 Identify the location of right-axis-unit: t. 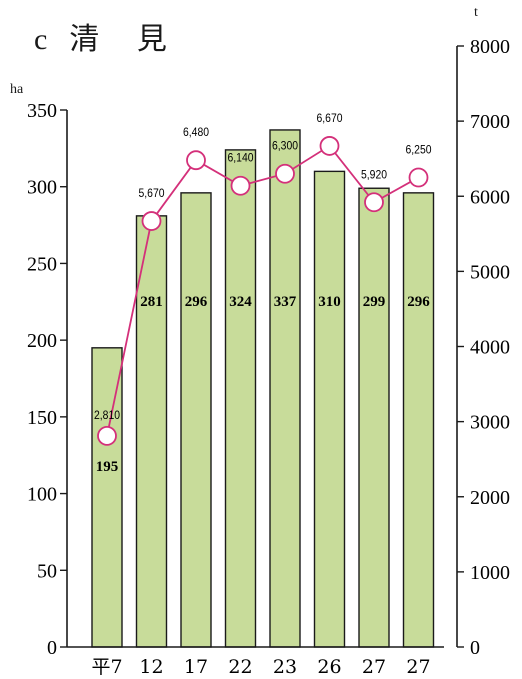
(476, 12).